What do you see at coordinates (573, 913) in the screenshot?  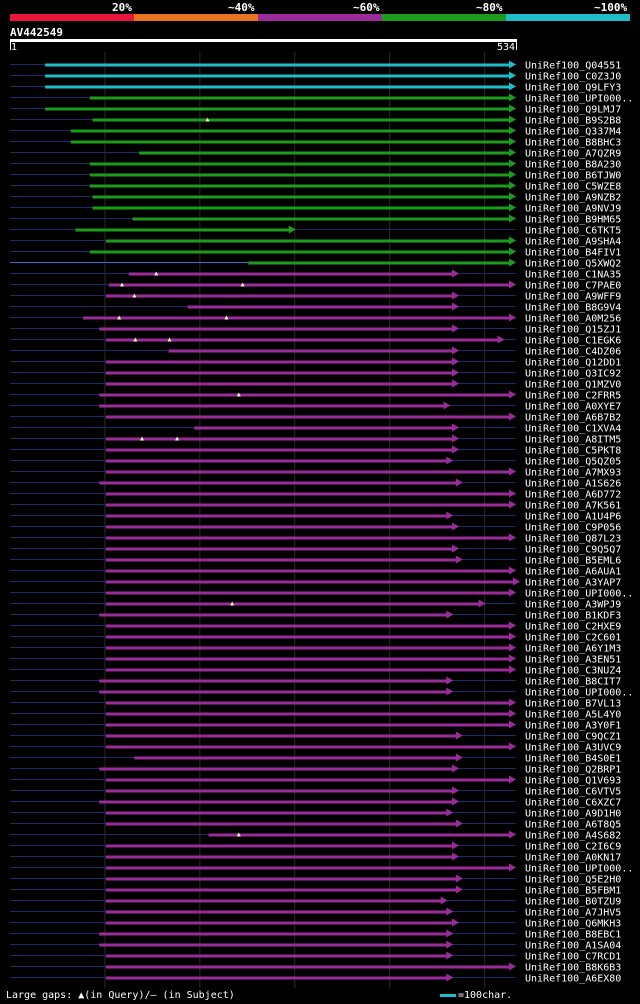 I see `hit-label: UniRef100_A7JHV5` at bounding box center [573, 913].